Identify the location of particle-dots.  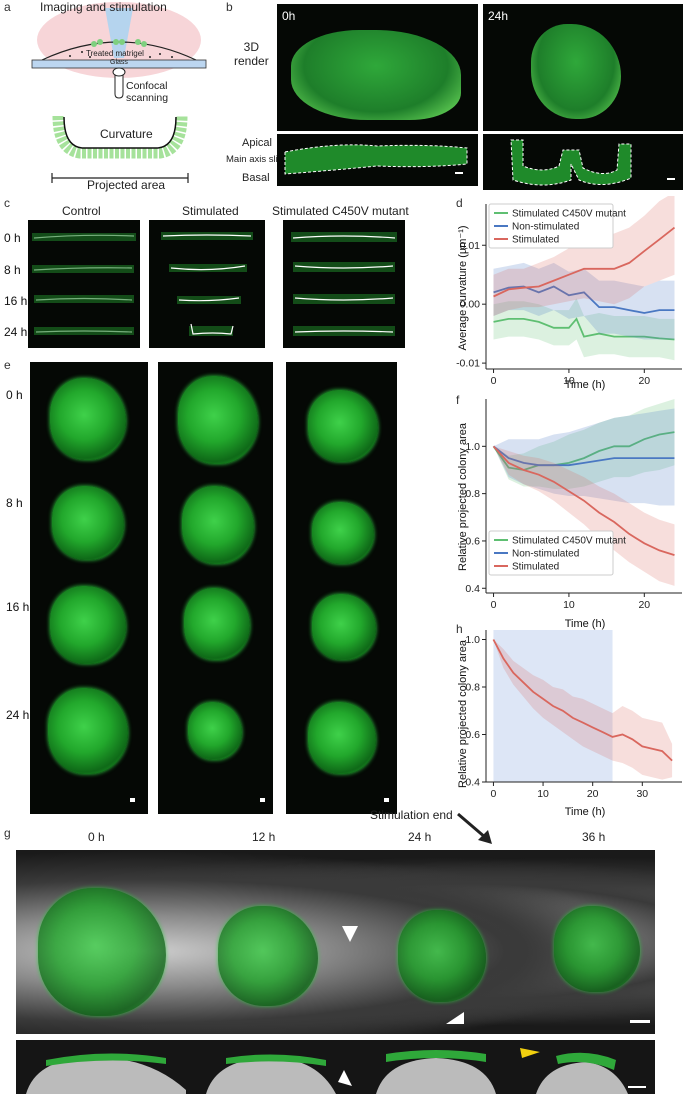
(121, 54).